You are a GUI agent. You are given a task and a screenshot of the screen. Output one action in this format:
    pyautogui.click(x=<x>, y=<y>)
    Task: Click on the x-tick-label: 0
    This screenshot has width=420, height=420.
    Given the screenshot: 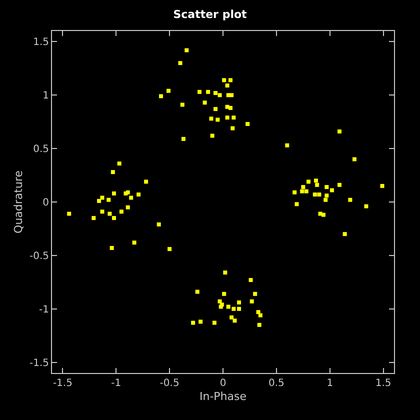 What is the action you would take?
    pyautogui.click(x=223, y=383)
    